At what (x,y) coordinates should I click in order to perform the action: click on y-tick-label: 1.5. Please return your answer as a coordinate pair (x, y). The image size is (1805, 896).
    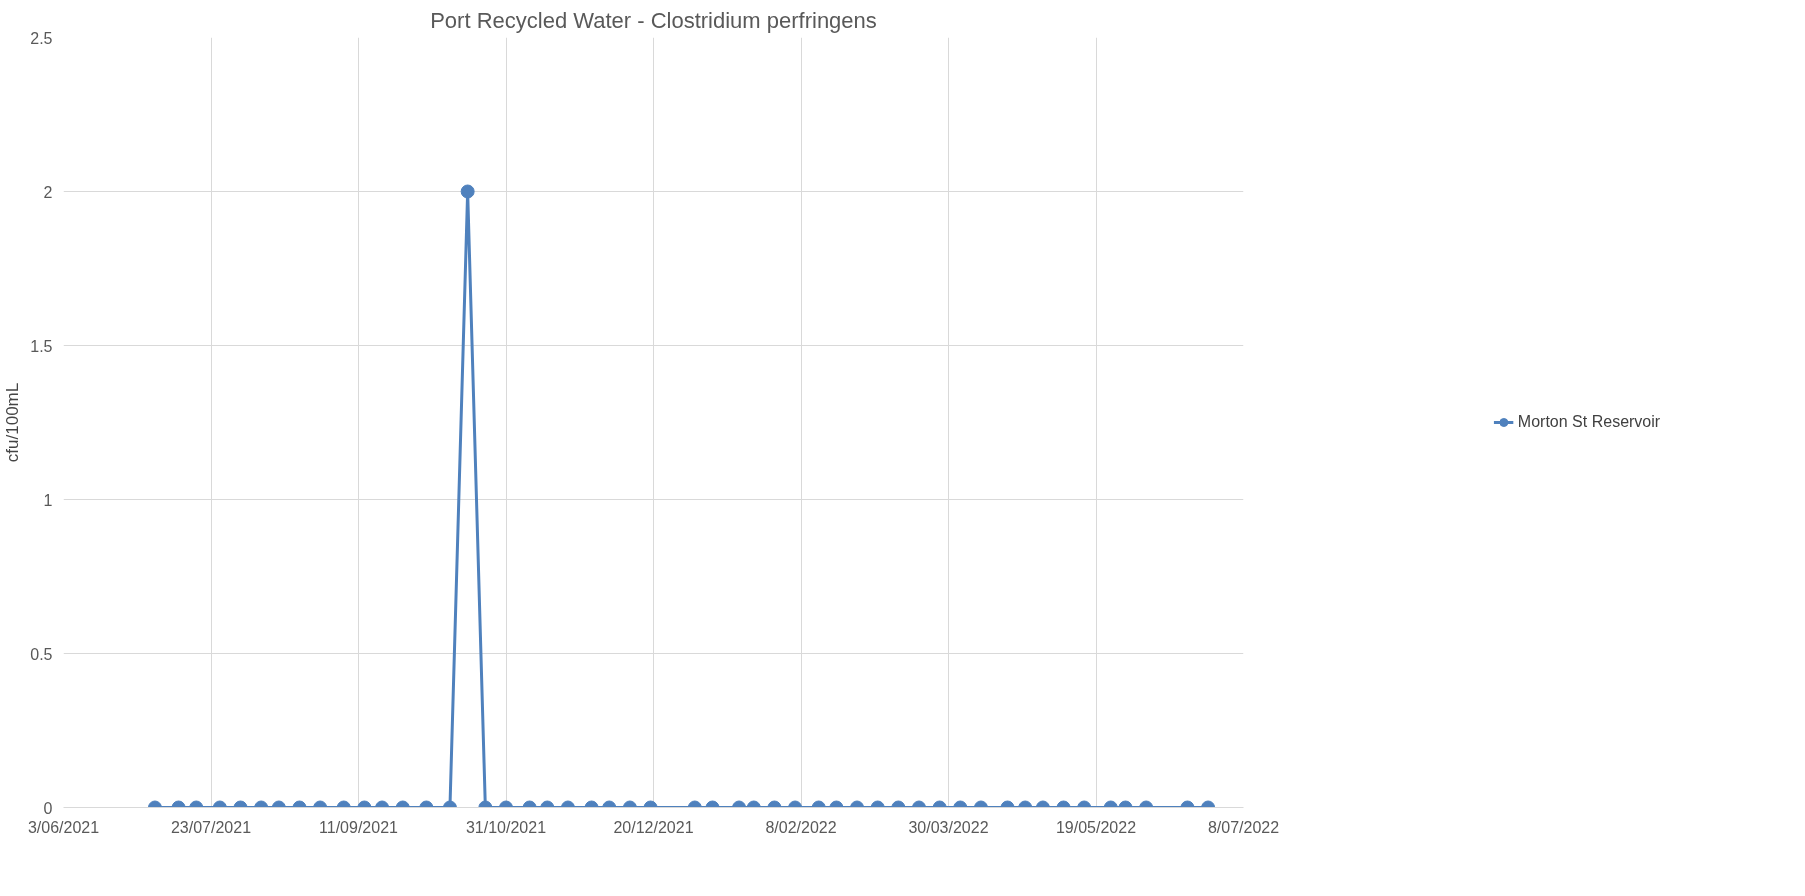
    Looking at the image, I should click on (41, 346).